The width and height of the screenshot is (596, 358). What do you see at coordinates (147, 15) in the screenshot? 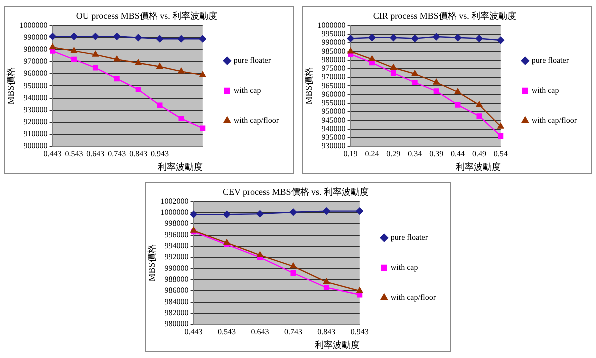
I see `chart-title: OU process MBS價格 vs. 利率波動度` at bounding box center [147, 15].